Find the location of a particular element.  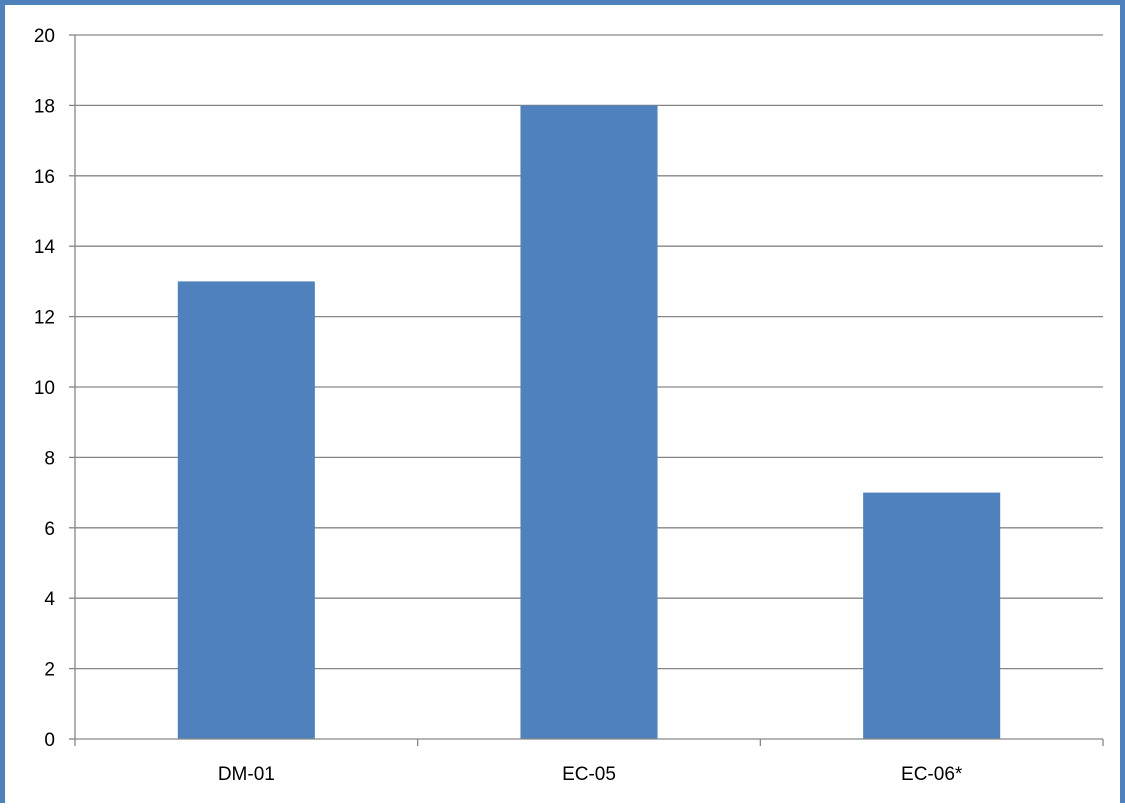

x-tick-label: EC-05 is located at coordinates (589, 774).